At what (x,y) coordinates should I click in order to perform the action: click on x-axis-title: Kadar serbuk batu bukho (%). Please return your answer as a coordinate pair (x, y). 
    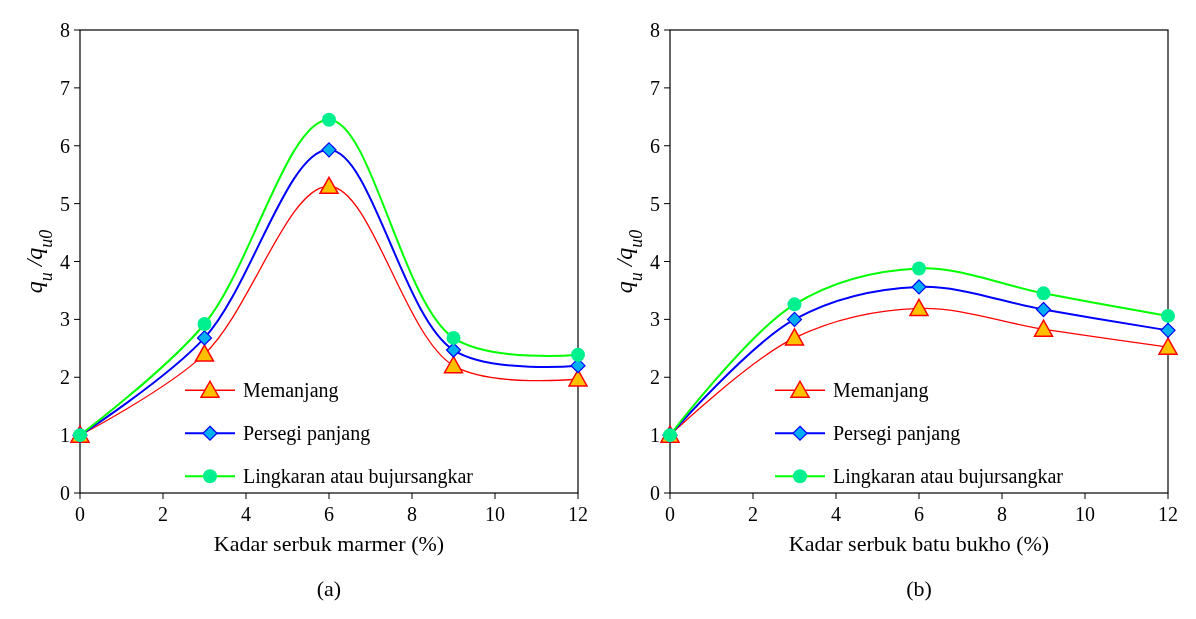
    Looking at the image, I should click on (919, 543).